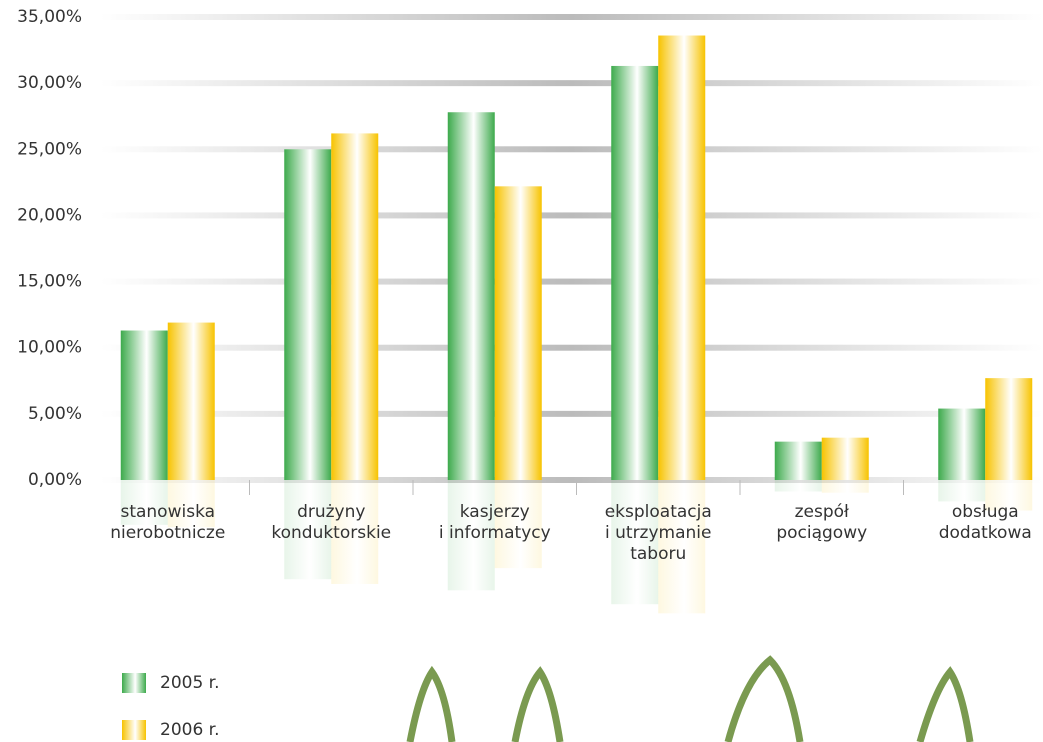 The width and height of the screenshot is (1043, 742). What do you see at coordinates (985, 522) in the screenshot?
I see `x-tick-label: obsługa dodatkowa` at bounding box center [985, 522].